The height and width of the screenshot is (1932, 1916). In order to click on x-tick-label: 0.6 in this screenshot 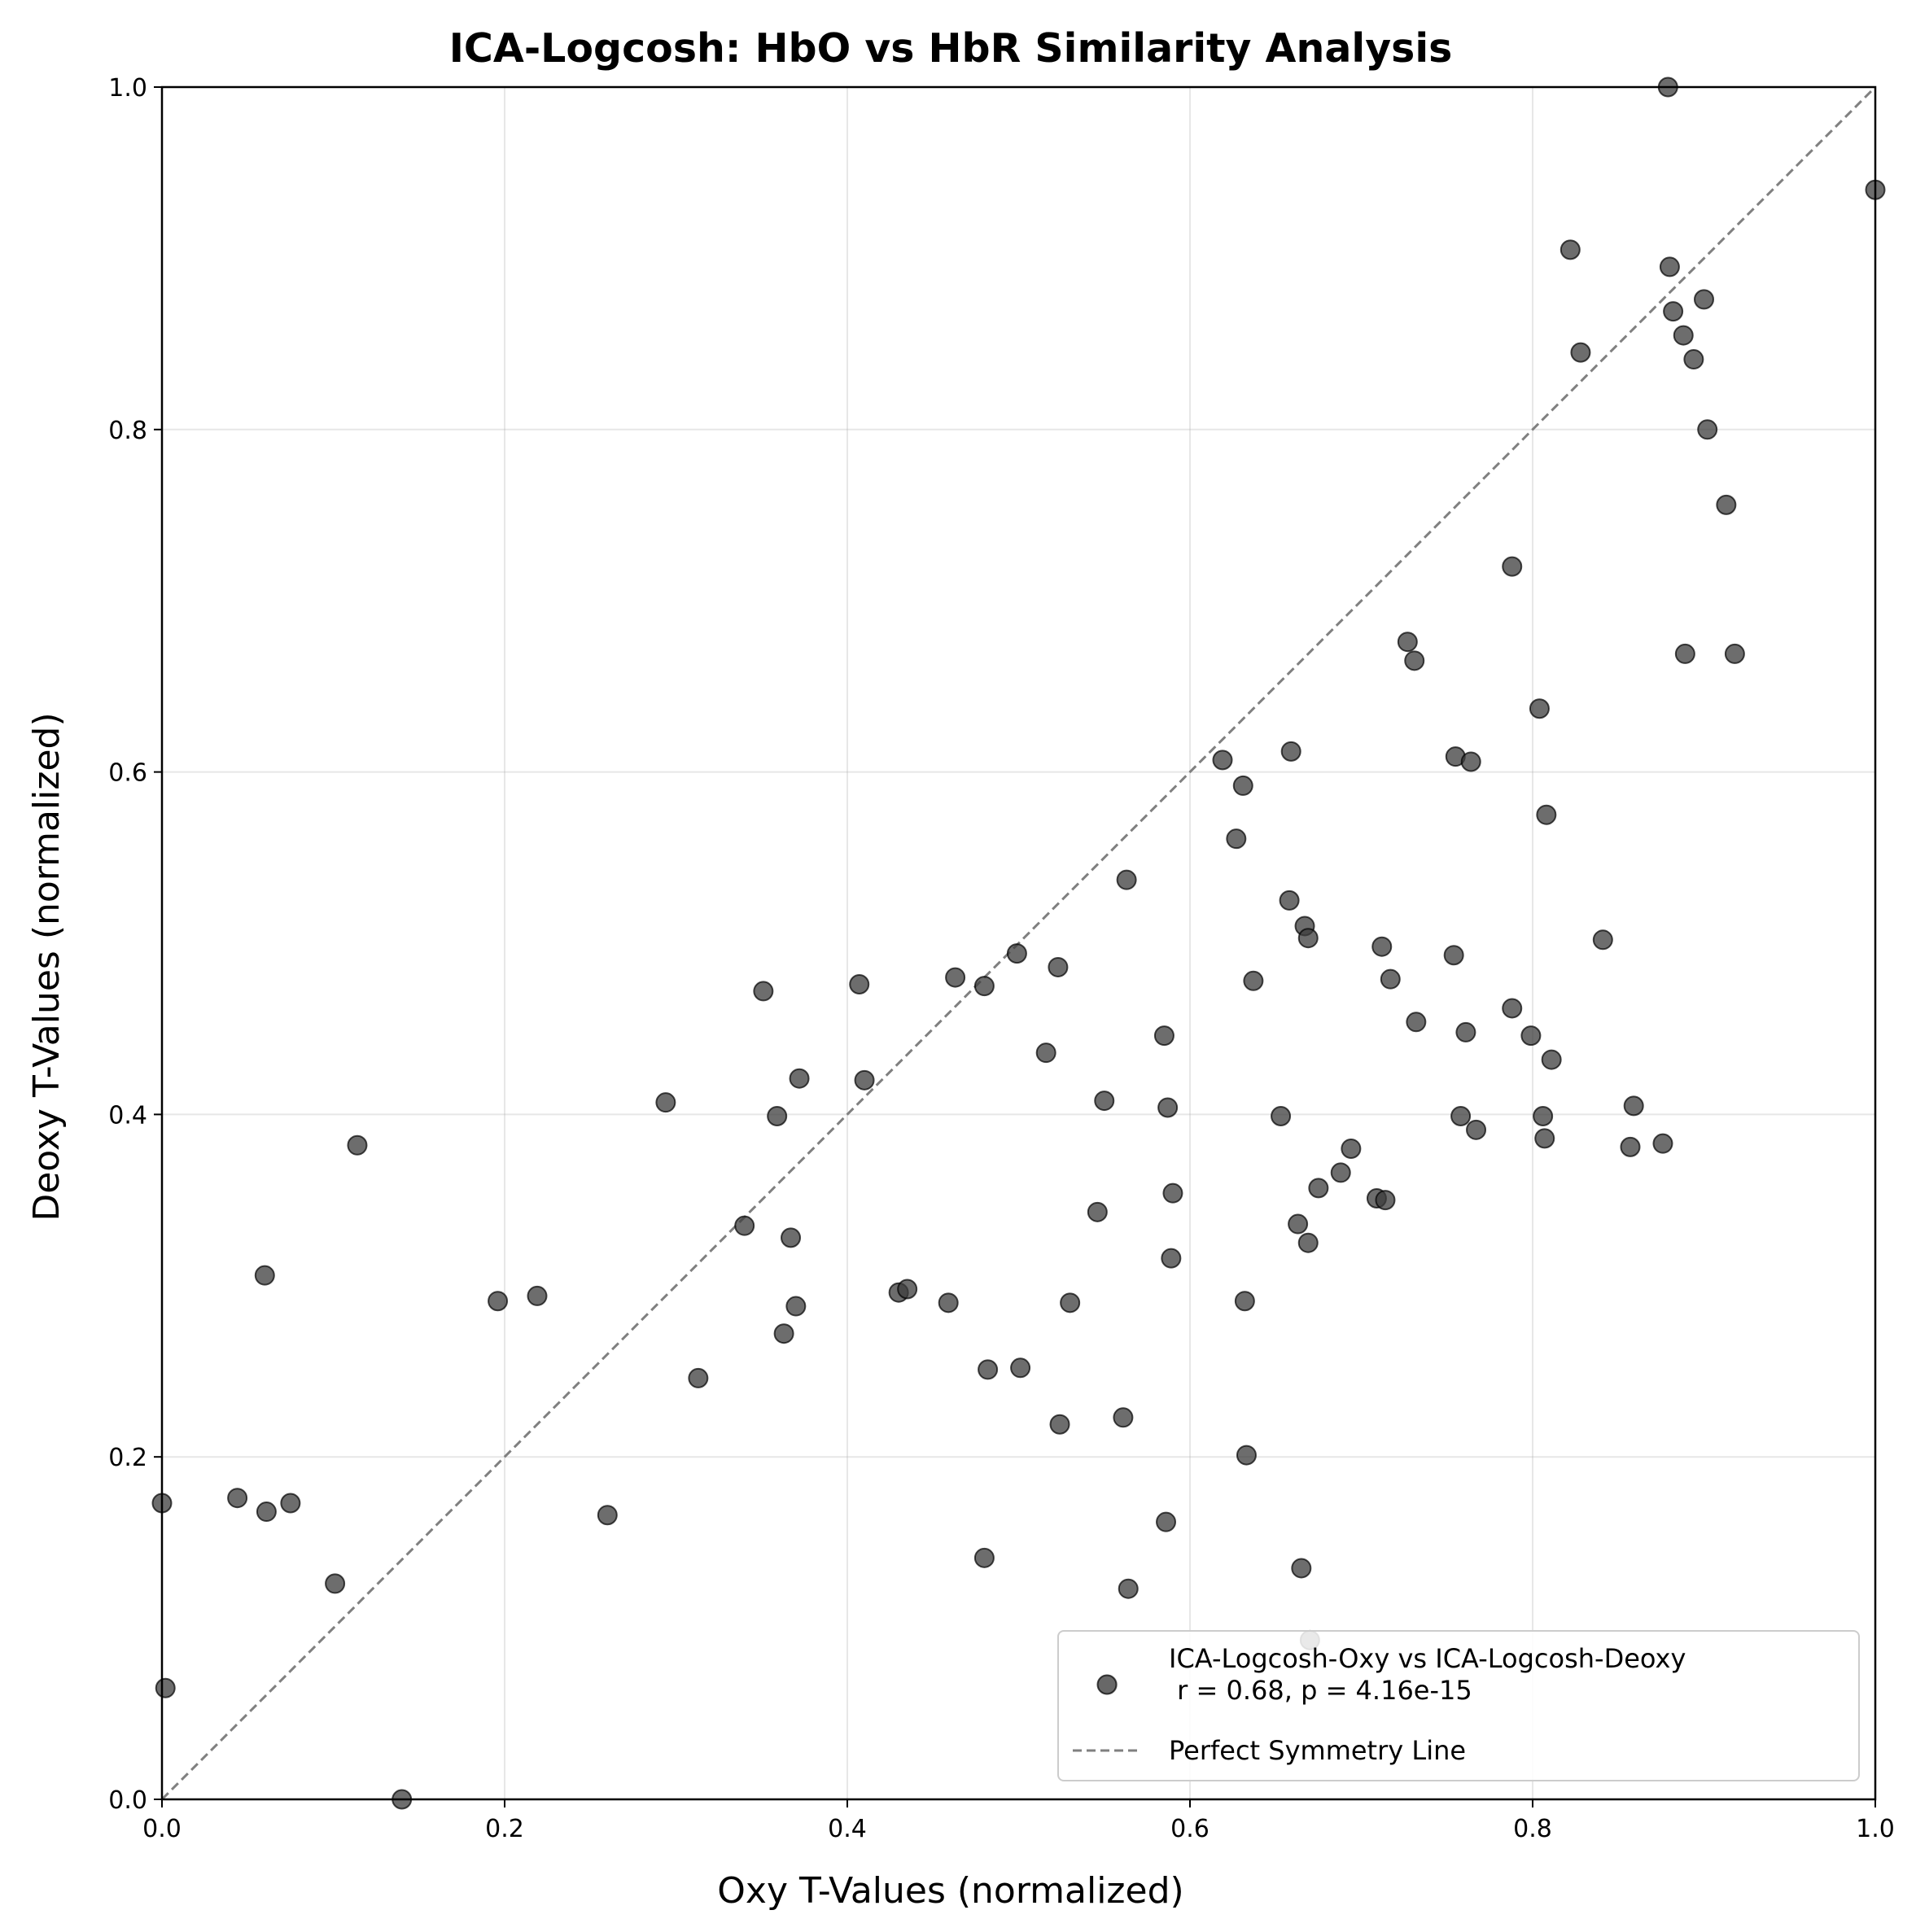, I will do `click(1190, 1829)`.